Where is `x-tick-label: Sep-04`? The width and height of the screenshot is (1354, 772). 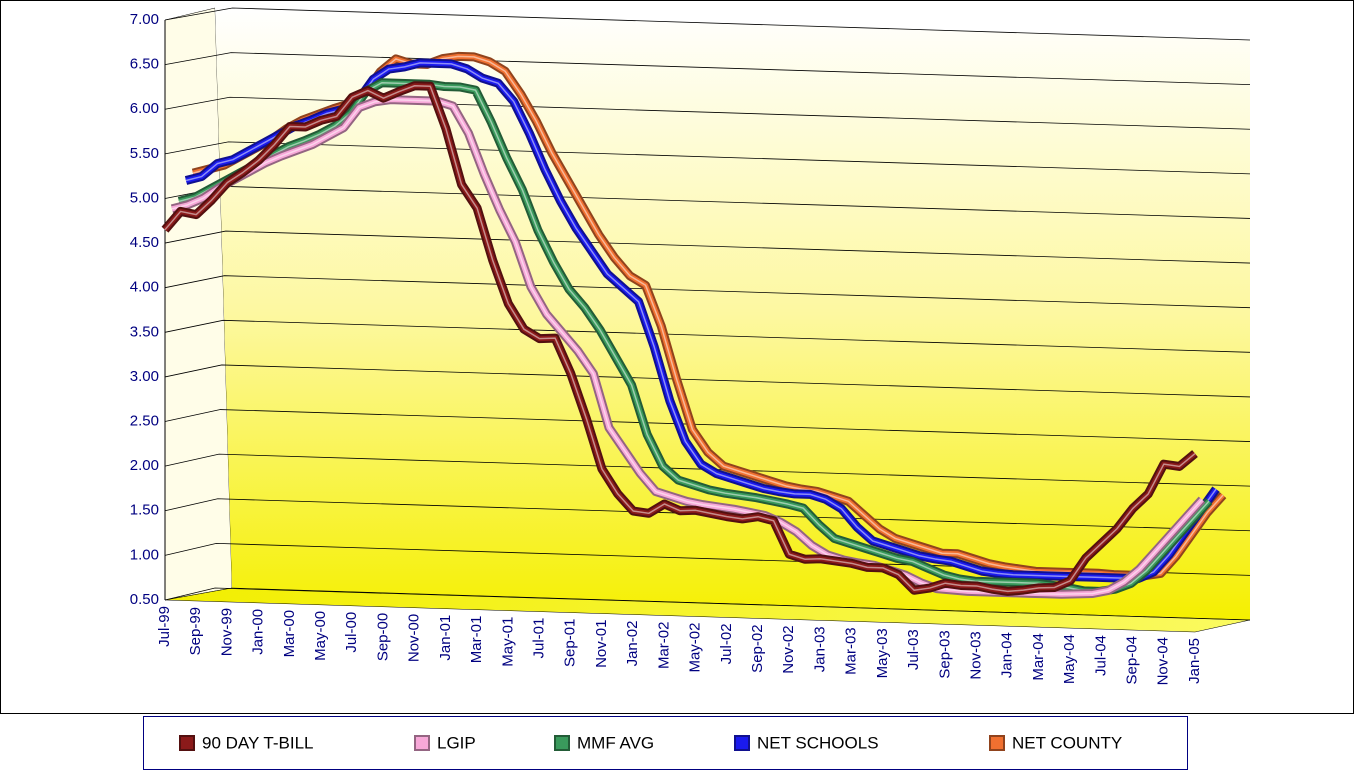
x-tick-label: Sep-04 is located at coordinates (1132, 660).